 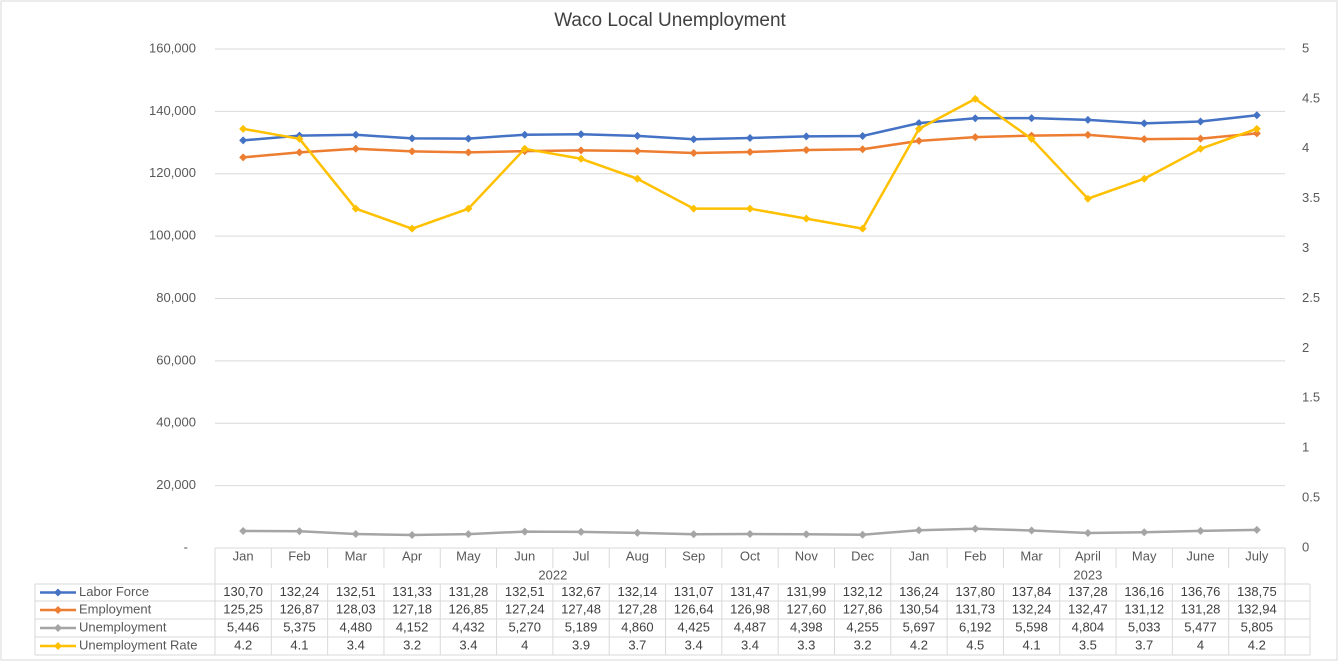 I want to click on table-value: 137,28, so click(x=1088, y=591).